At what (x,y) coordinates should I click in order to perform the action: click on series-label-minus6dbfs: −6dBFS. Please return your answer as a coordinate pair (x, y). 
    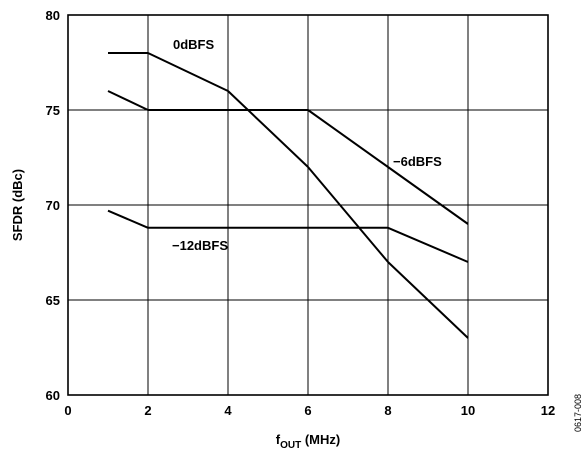
    Looking at the image, I should click on (417, 161).